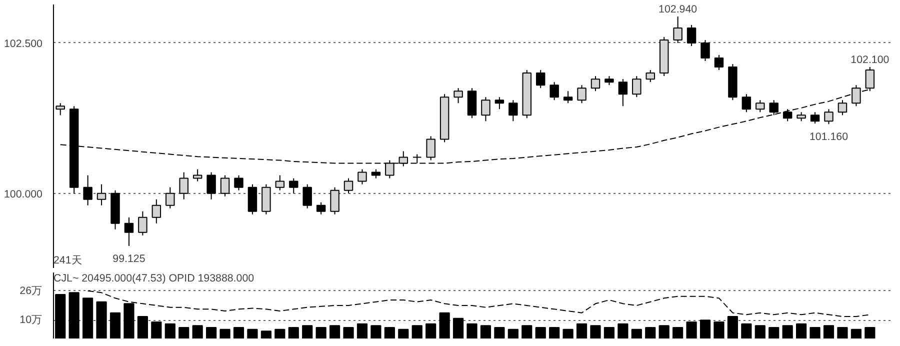 Image resolution: width=900 pixels, height=346 pixels. Describe the element at coordinates (68, 260) in the screenshot. I see `annotation: 241天` at that location.